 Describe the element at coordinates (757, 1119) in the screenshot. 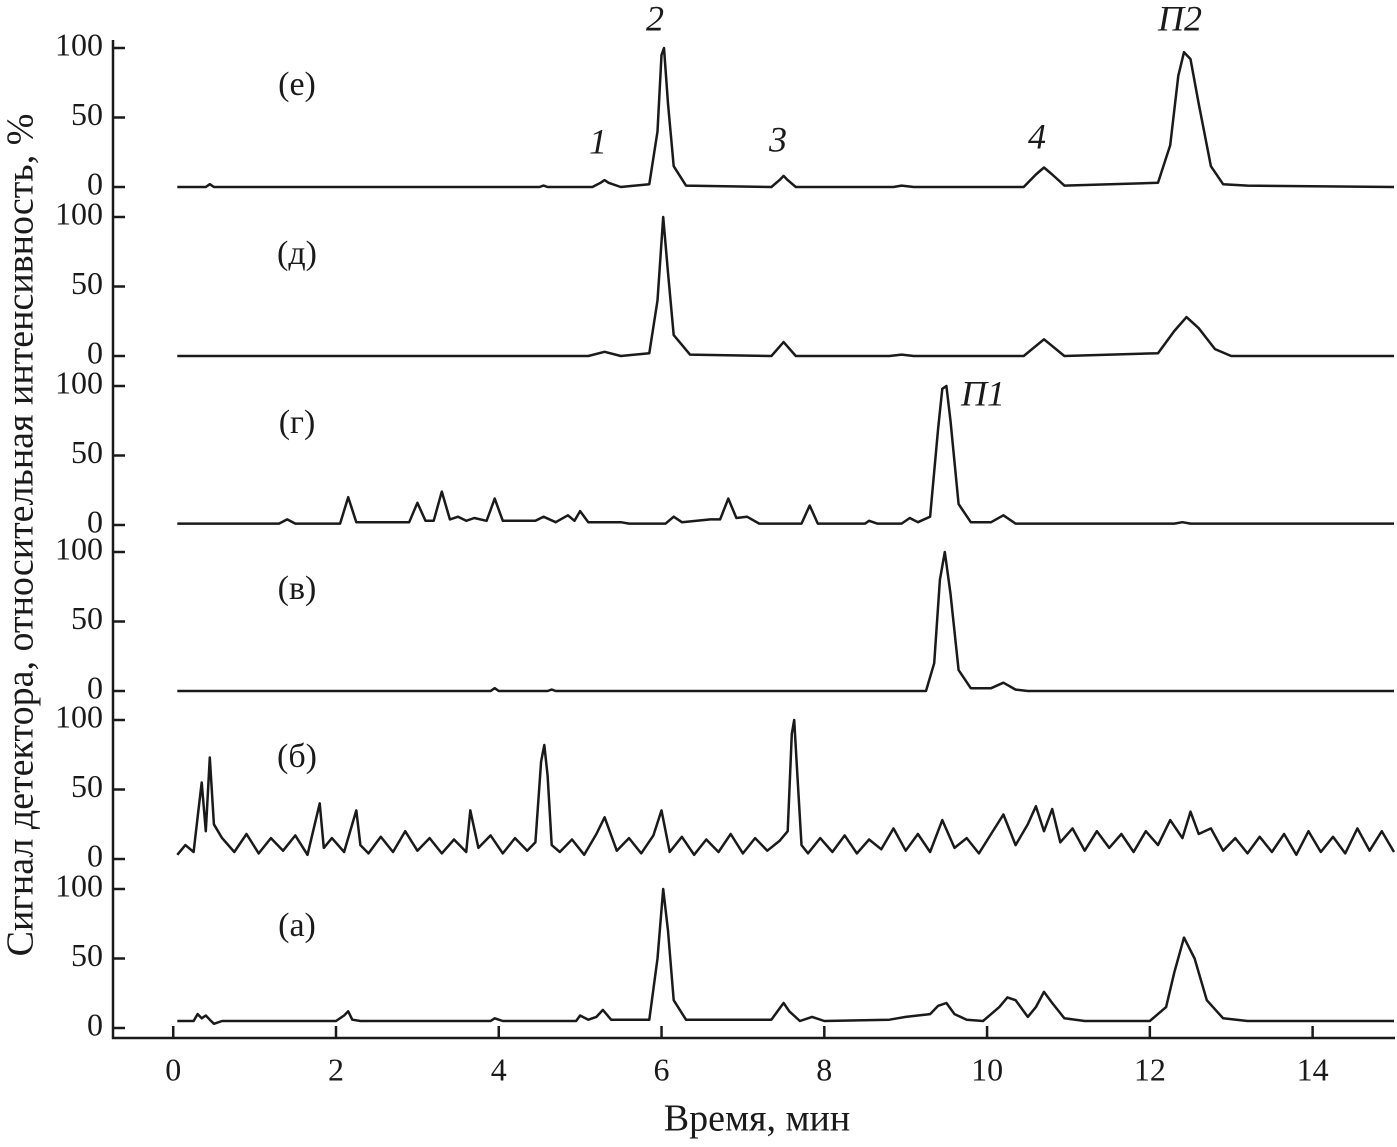

I see `x-axis-title: Время, мин` at that location.